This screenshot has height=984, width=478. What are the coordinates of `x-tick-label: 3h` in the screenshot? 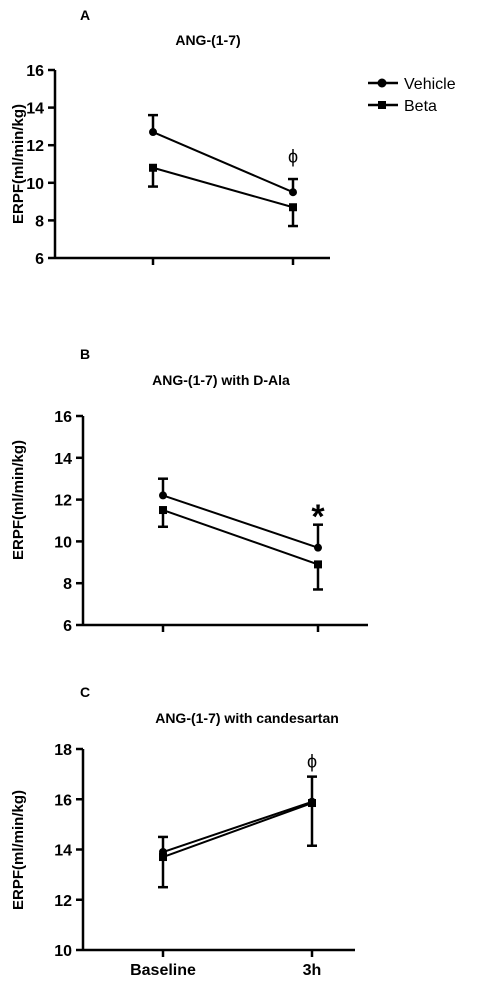 It's located at (312, 970).